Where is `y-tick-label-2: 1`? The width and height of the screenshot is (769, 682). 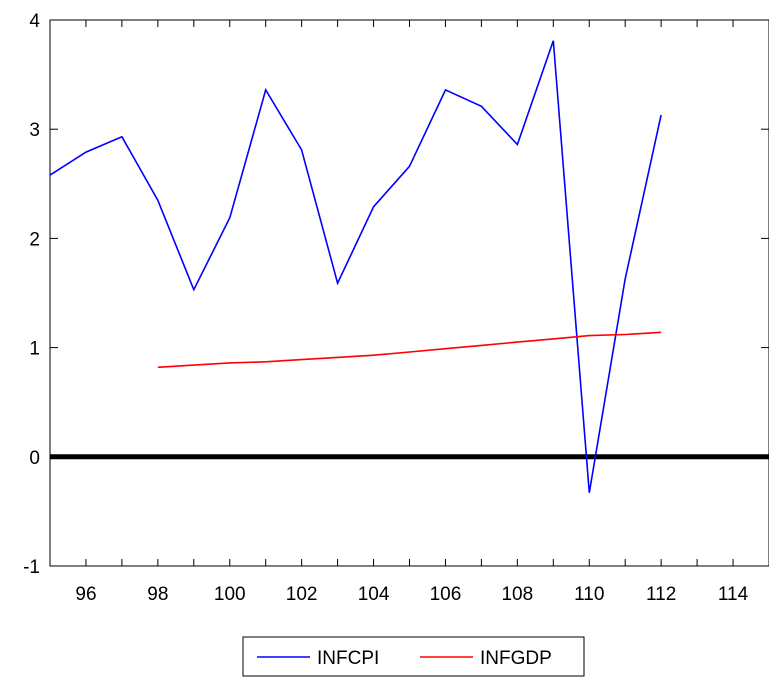 y-tick-label-2: 1 is located at coordinates (34, 349).